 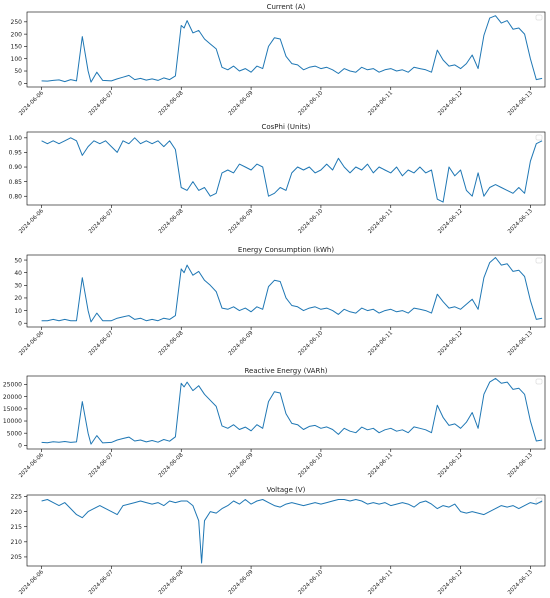 What do you see at coordinates (17, 34) in the screenshot?
I see `y-tick-label: 200` at bounding box center [17, 34].